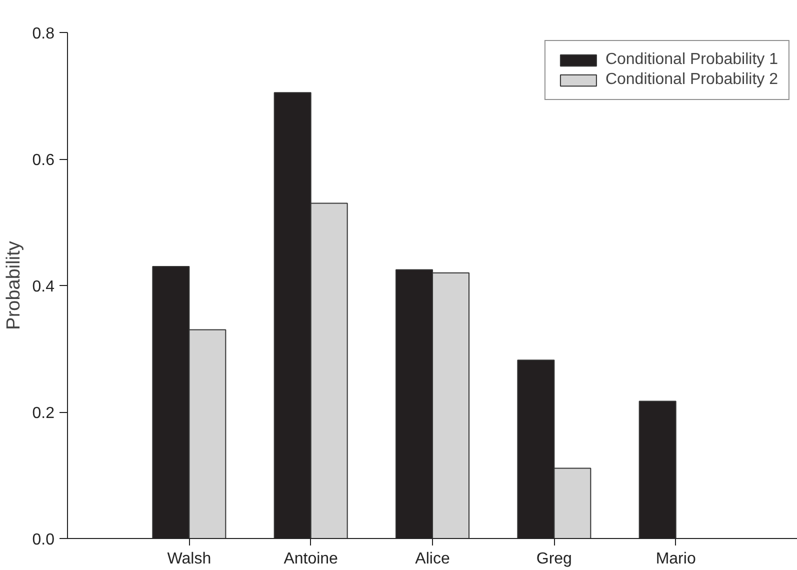 Image resolution: width=797 pixels, height=570 pixels. Describe the element at coordinates (43, 34) in the screenshot. I see `y-tick-label: 0.8` at that location.